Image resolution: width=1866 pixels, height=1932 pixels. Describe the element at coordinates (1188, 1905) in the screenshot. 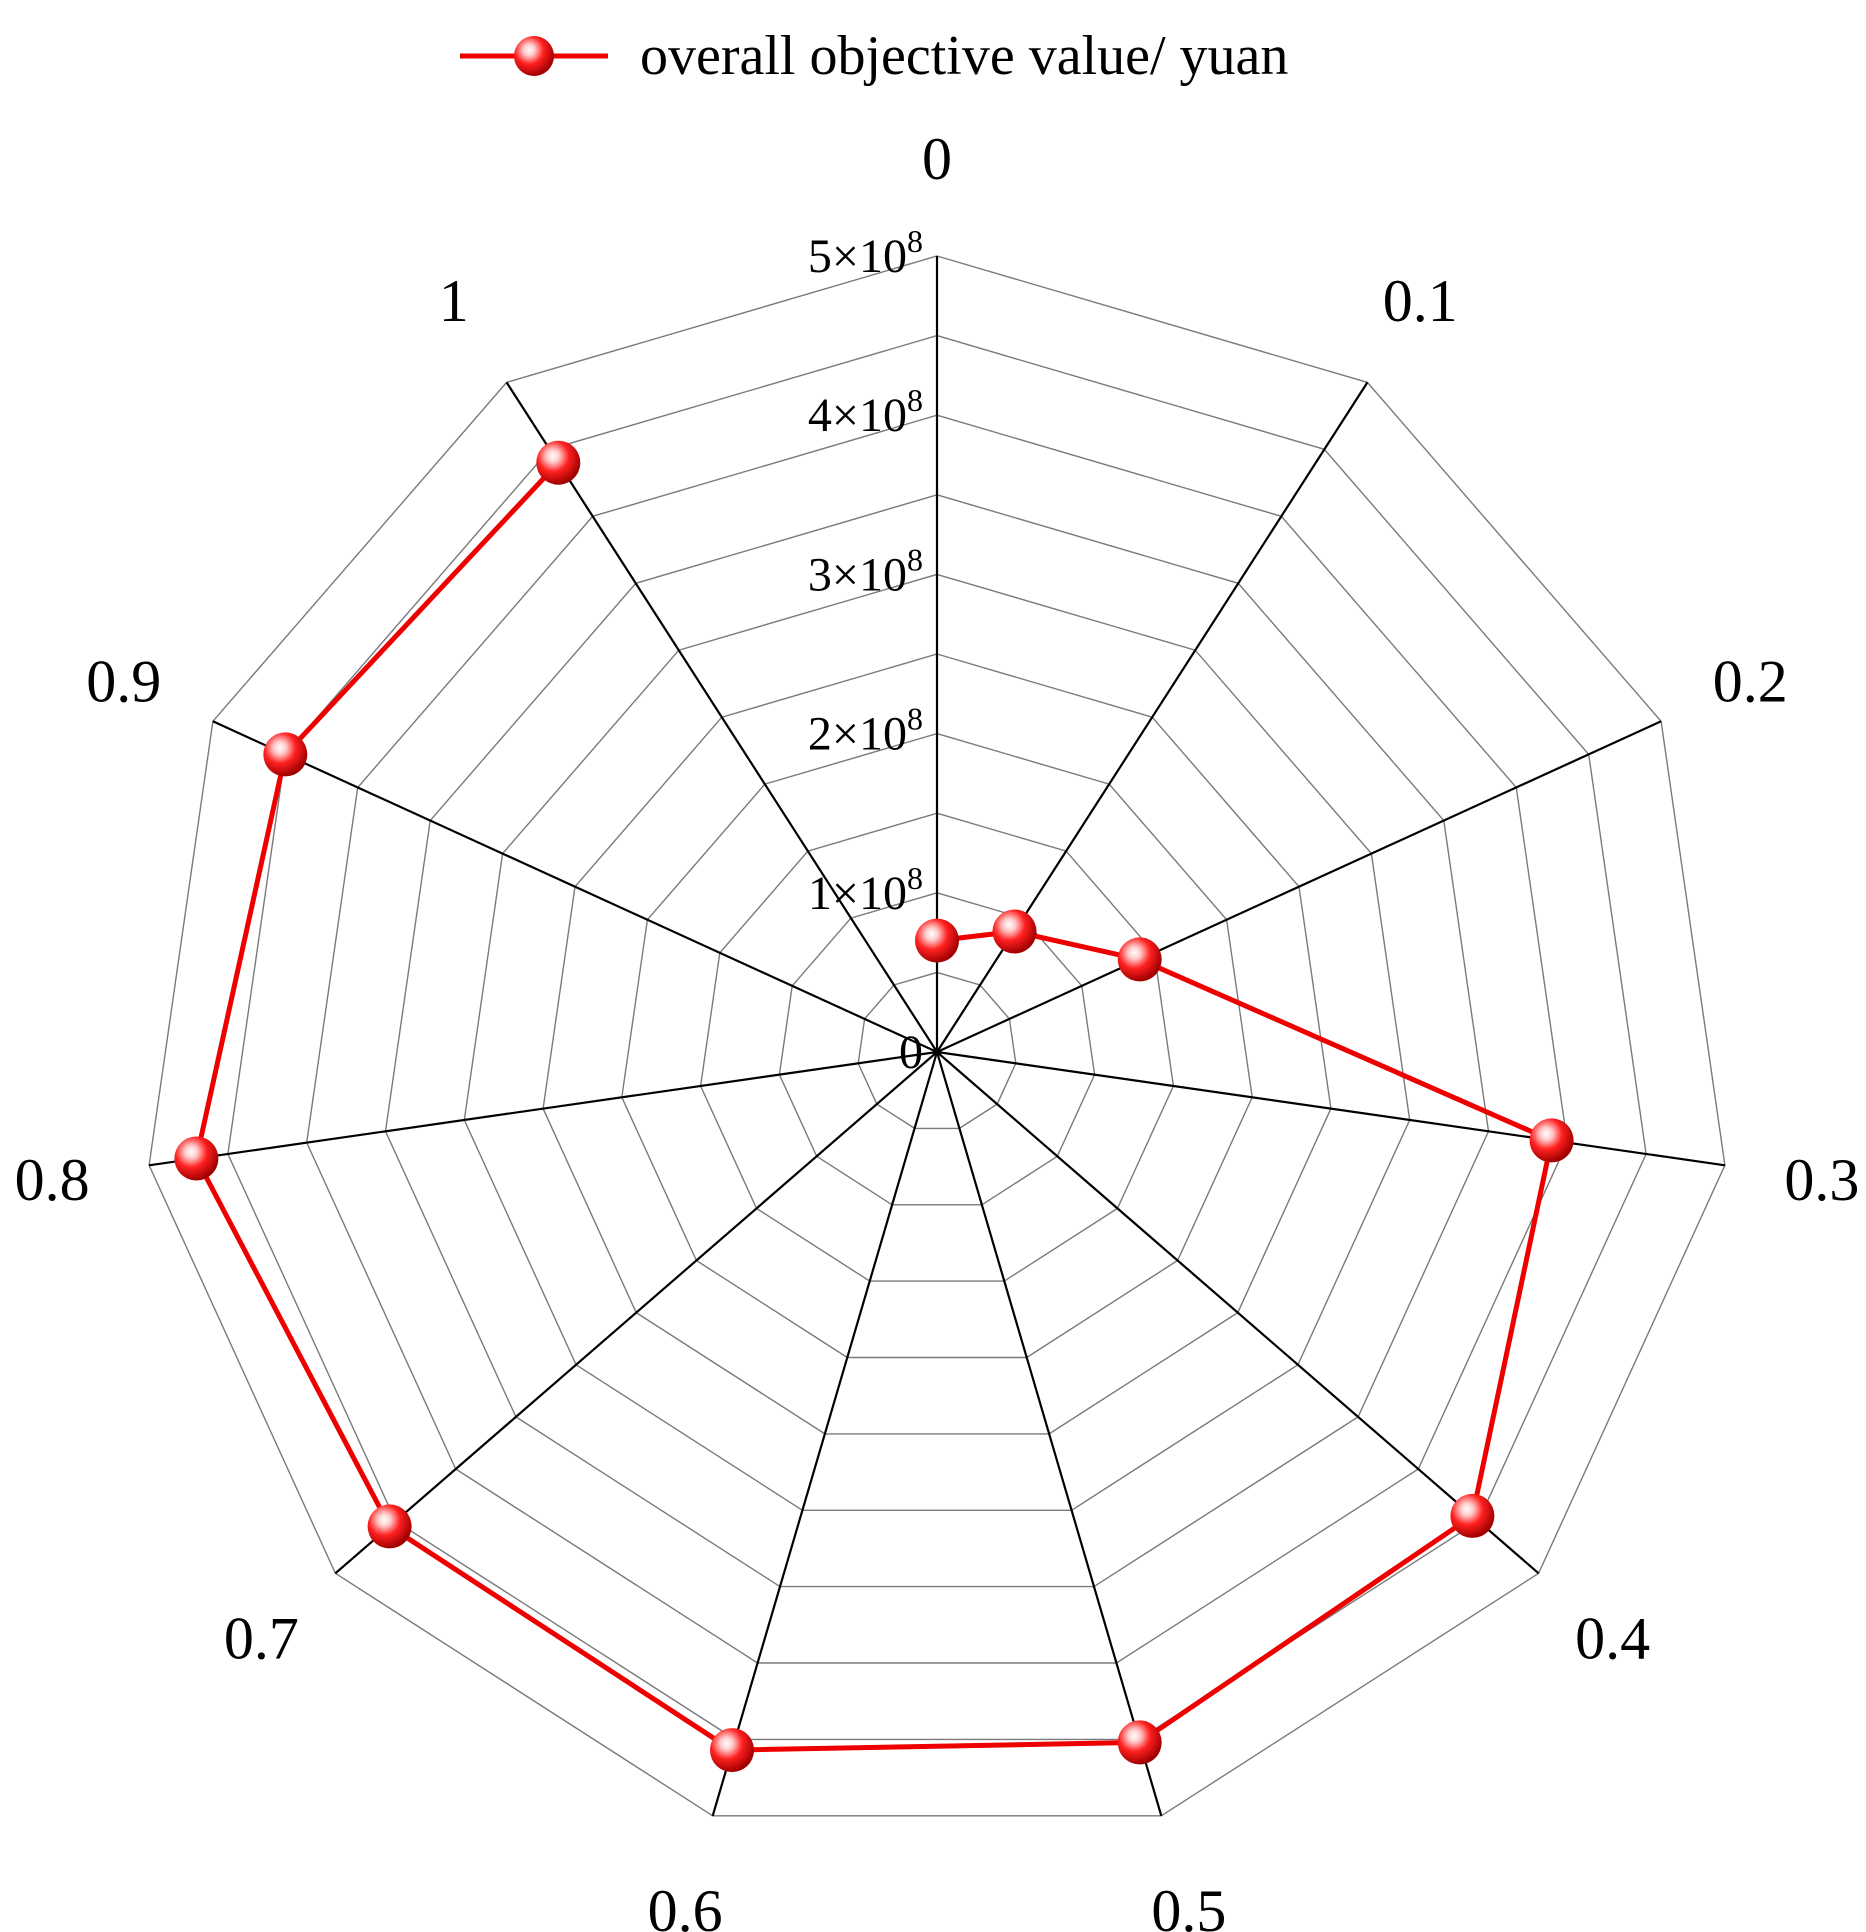

I see `category-label: 0.5` at that location.